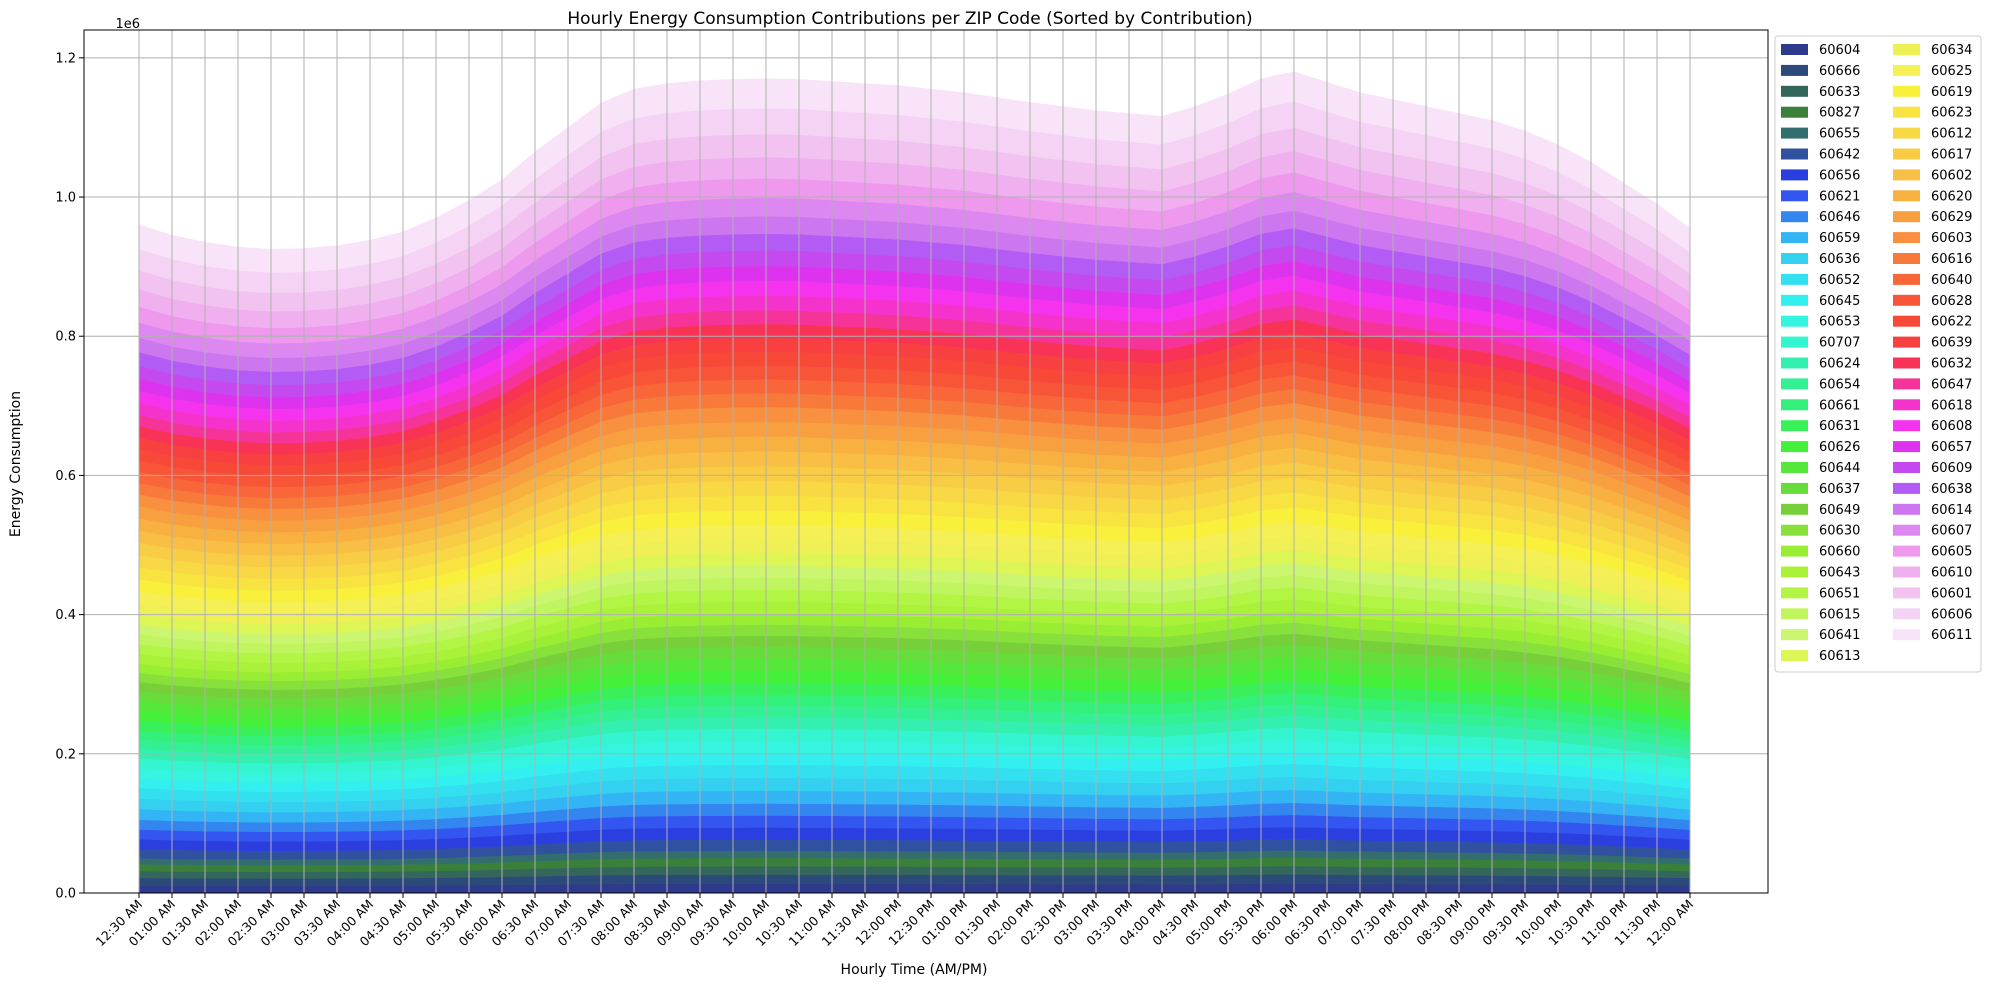 Image resolution: width=1990 pixels, height=993 pixels. I want to click on legend-label: 60601, so click(1951, 593).